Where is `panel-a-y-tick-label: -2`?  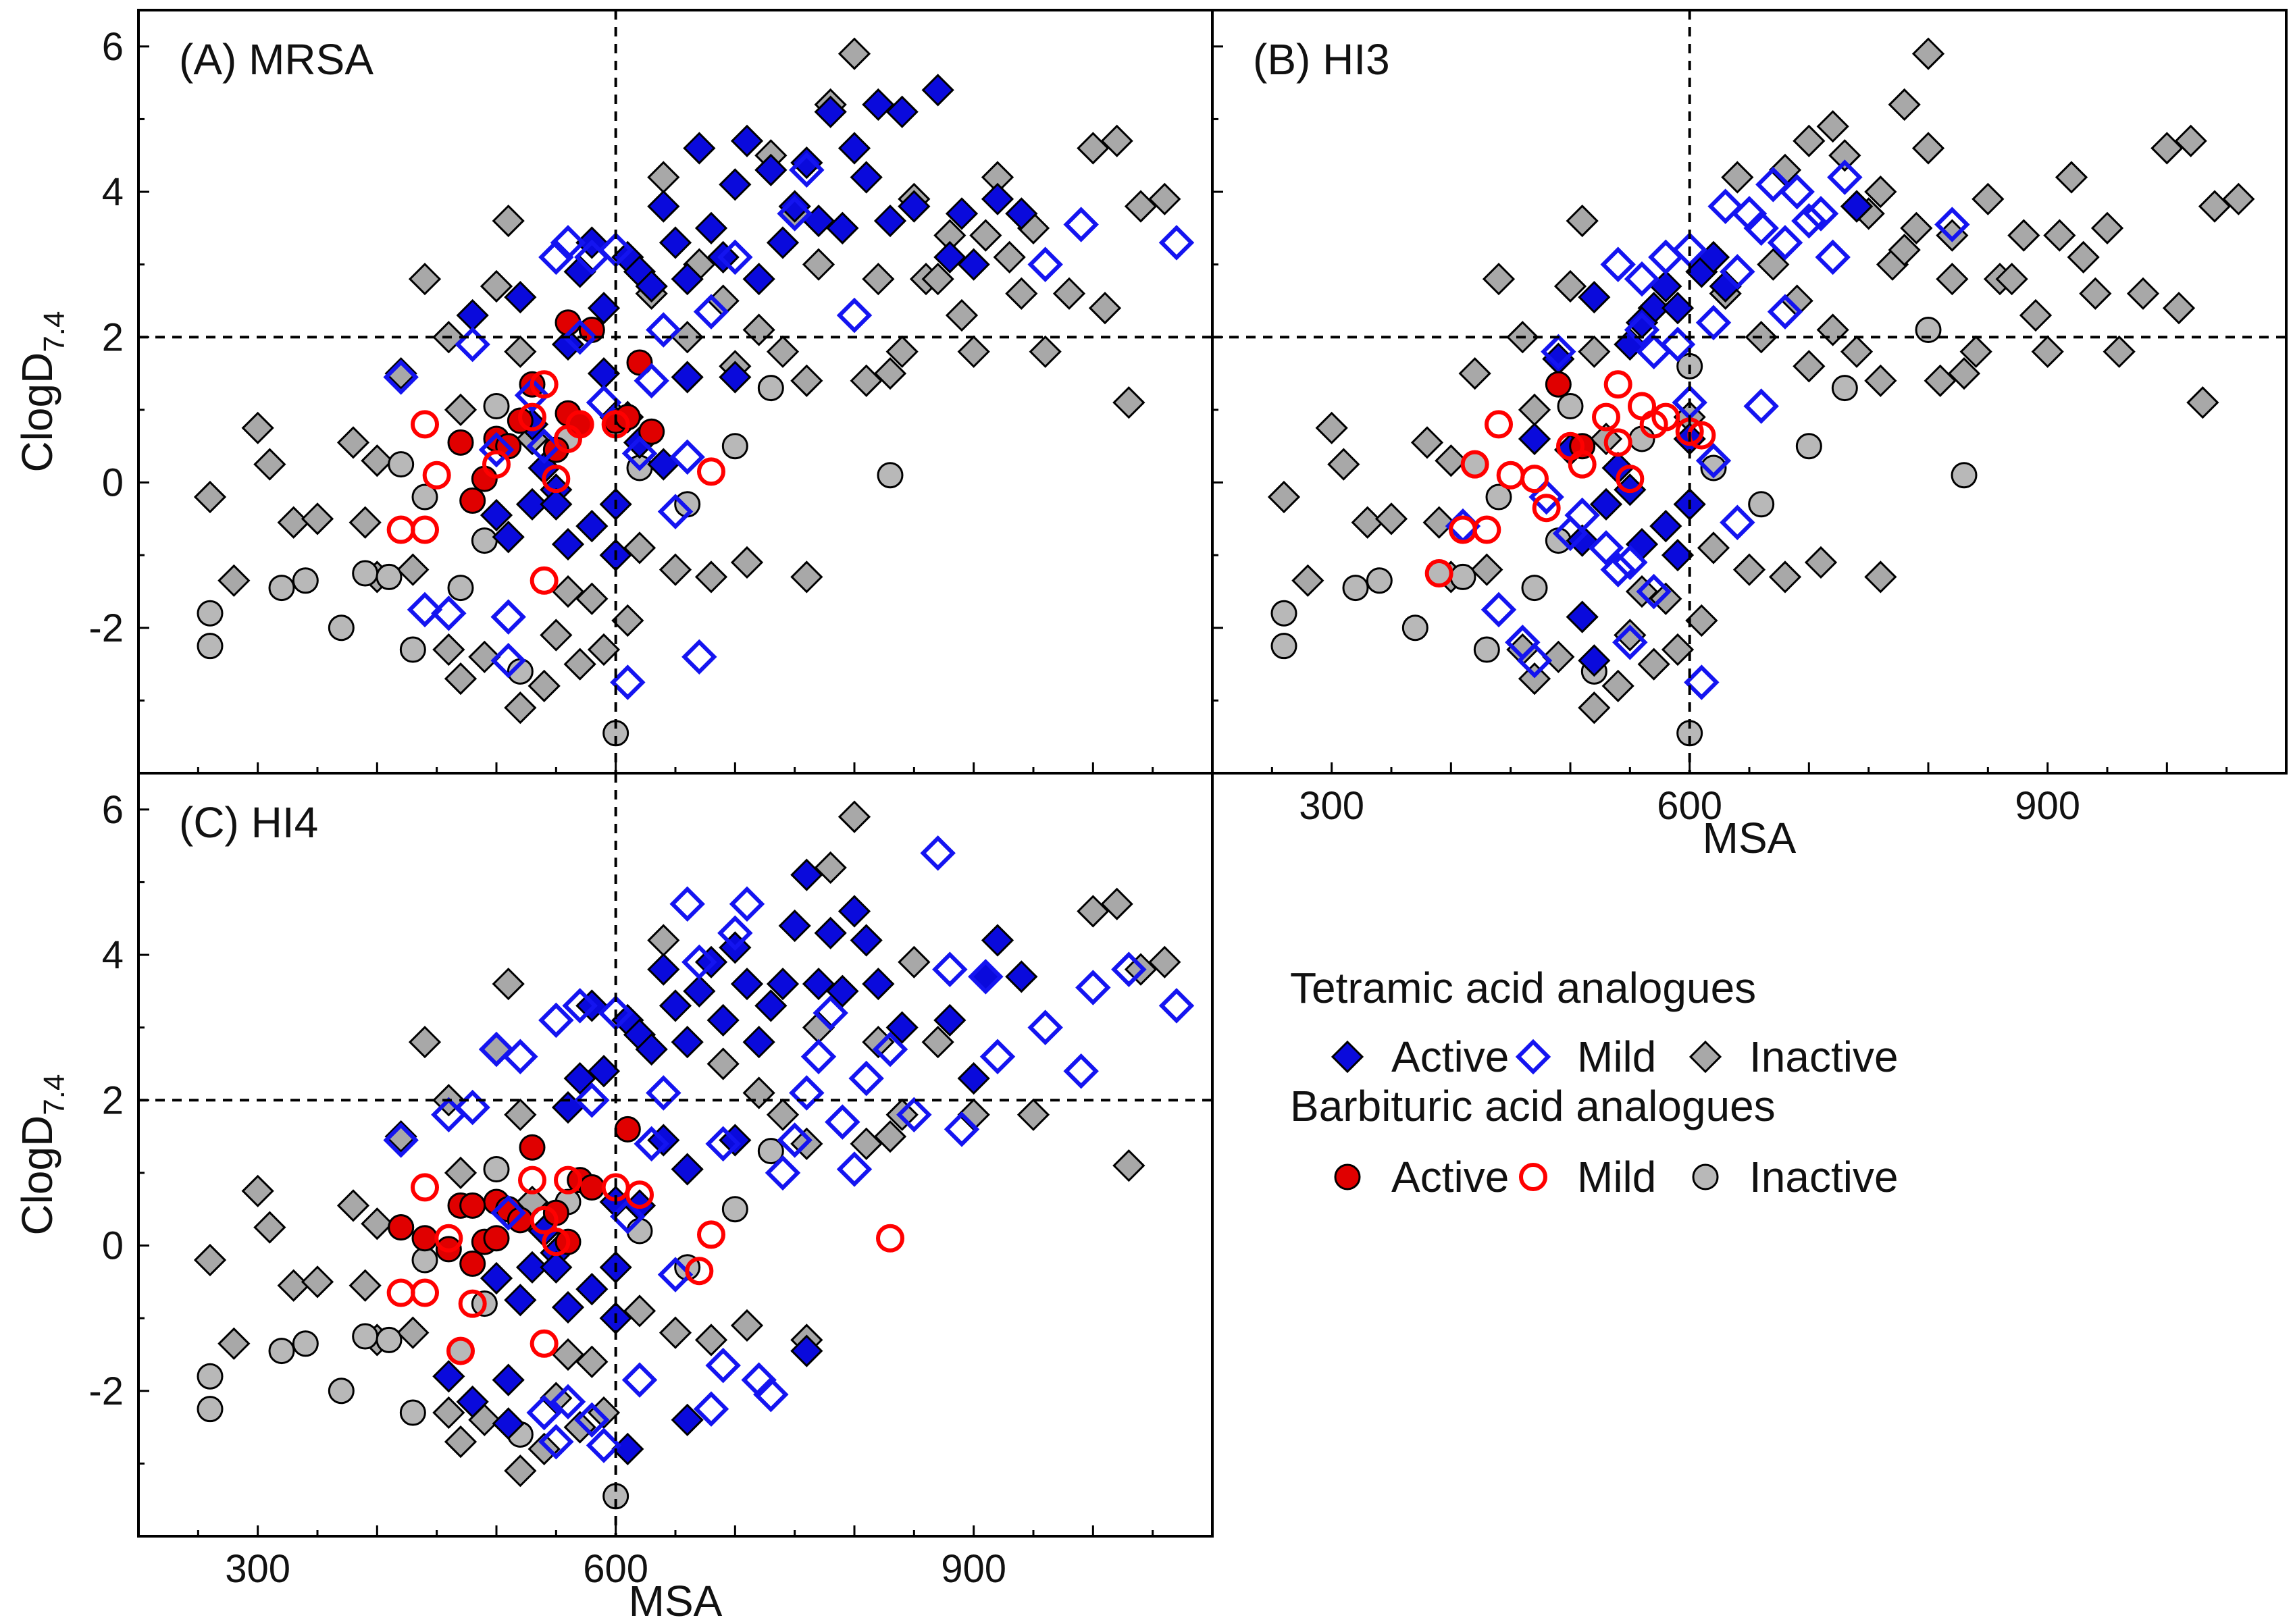 panel-a-y-tick-label: -2 is located at coordinates (106, 628).